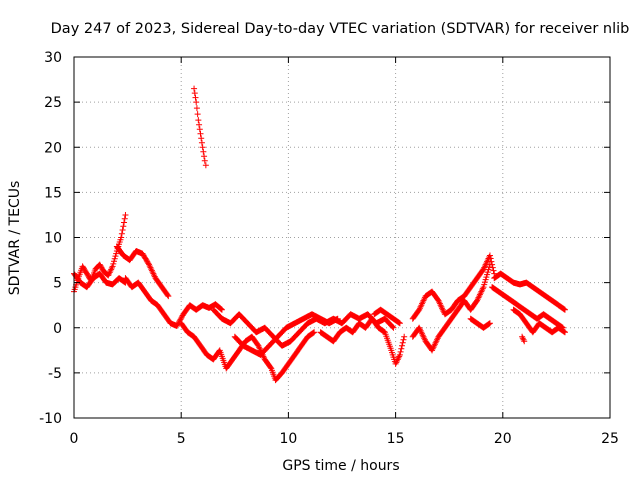  I want to click on y-tick-label: 0, so click(57, 329).